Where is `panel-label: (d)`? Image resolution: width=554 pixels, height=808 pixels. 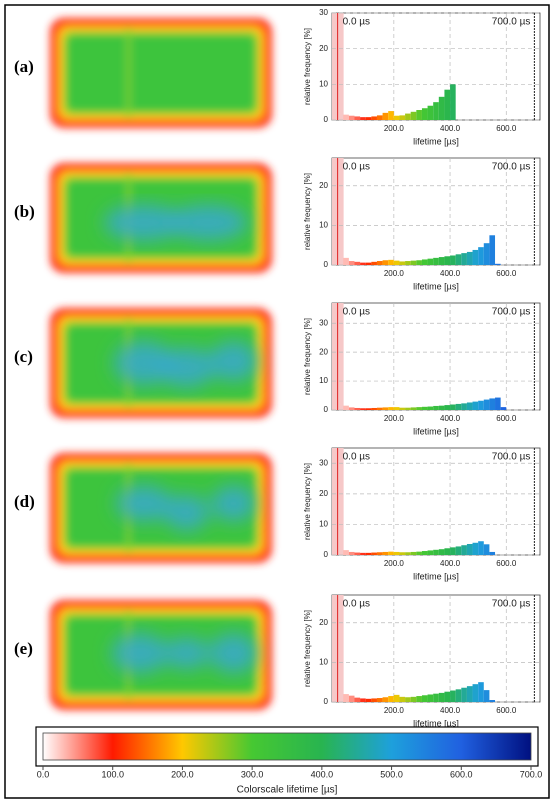
panel-label: (d) is located at coordinates (24, 501).